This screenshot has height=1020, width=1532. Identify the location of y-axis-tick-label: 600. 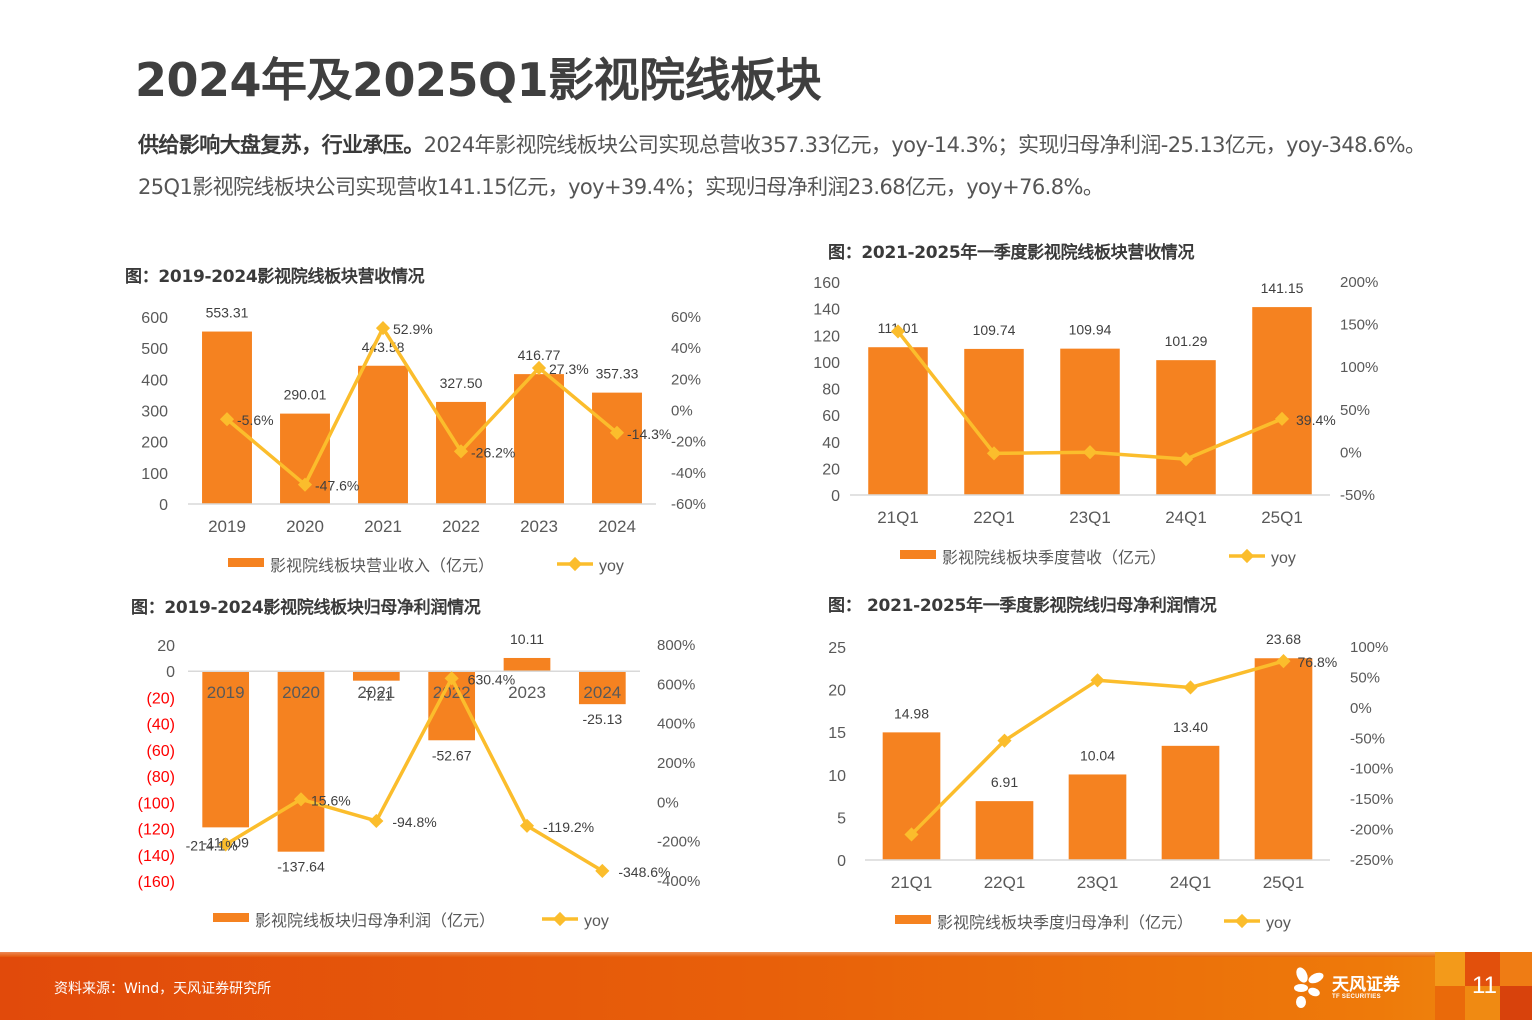
(154, 318).